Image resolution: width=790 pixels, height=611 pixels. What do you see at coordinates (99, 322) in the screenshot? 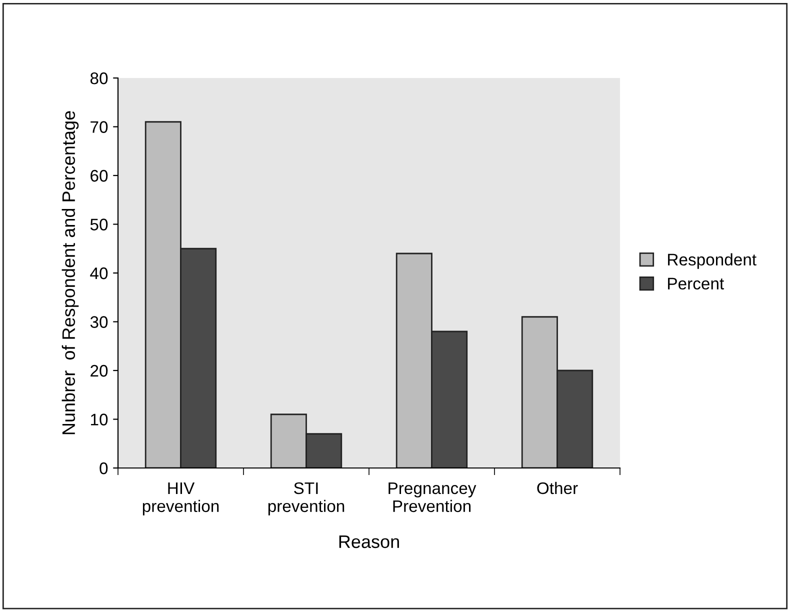
I see `y-tick-label: 30` at bounding box center [99, 322].